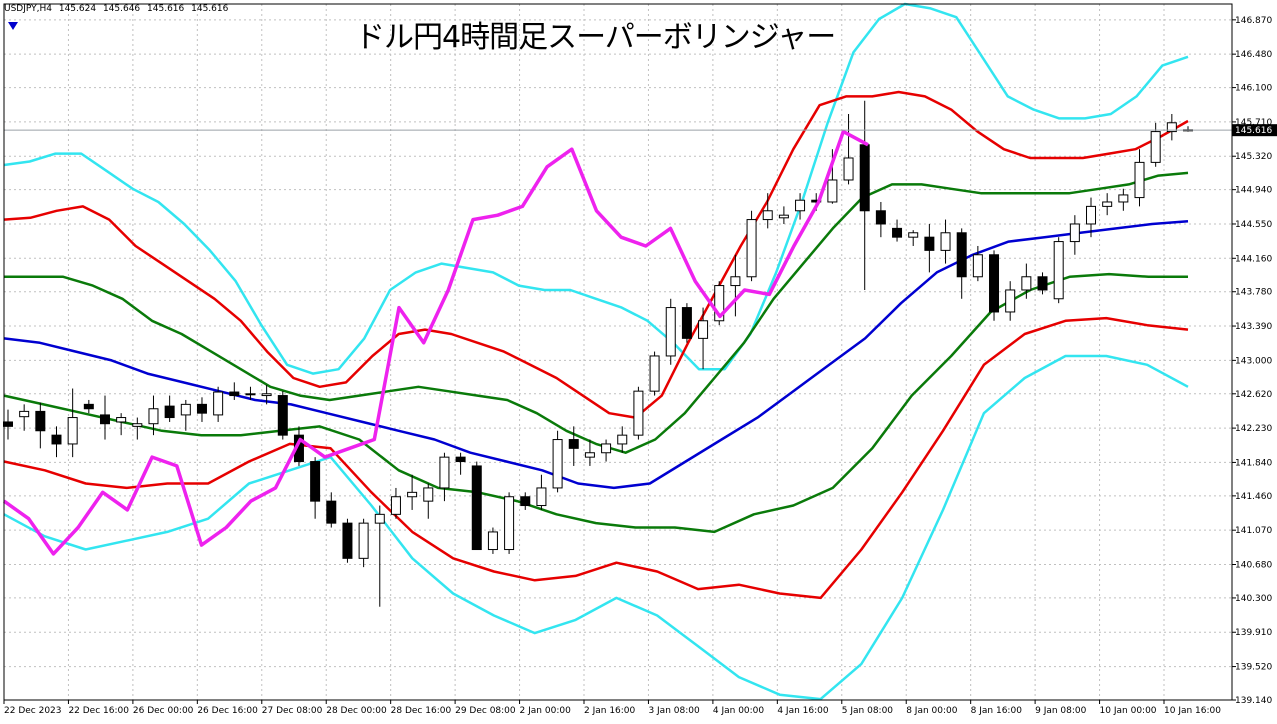 Image resolution: width=1277 pixels, height=724 pixels. What do you see at coordinates (1253, 327) in the screenshot?
I see `y-tick-label: 143.390` at bounding box center [1253, 327].